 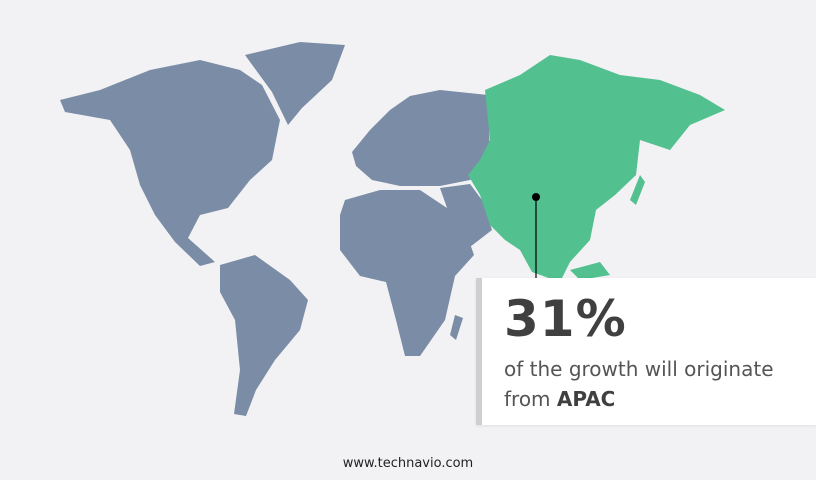 I want to click on middle-east, so click(x=466, y=217).